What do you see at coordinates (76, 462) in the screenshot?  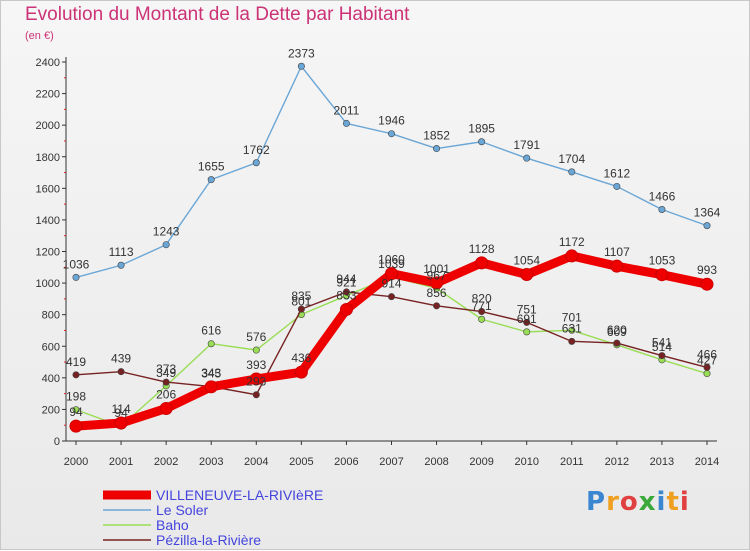 I see `x-tick-label: 2000` at bounding box center [76, 462].